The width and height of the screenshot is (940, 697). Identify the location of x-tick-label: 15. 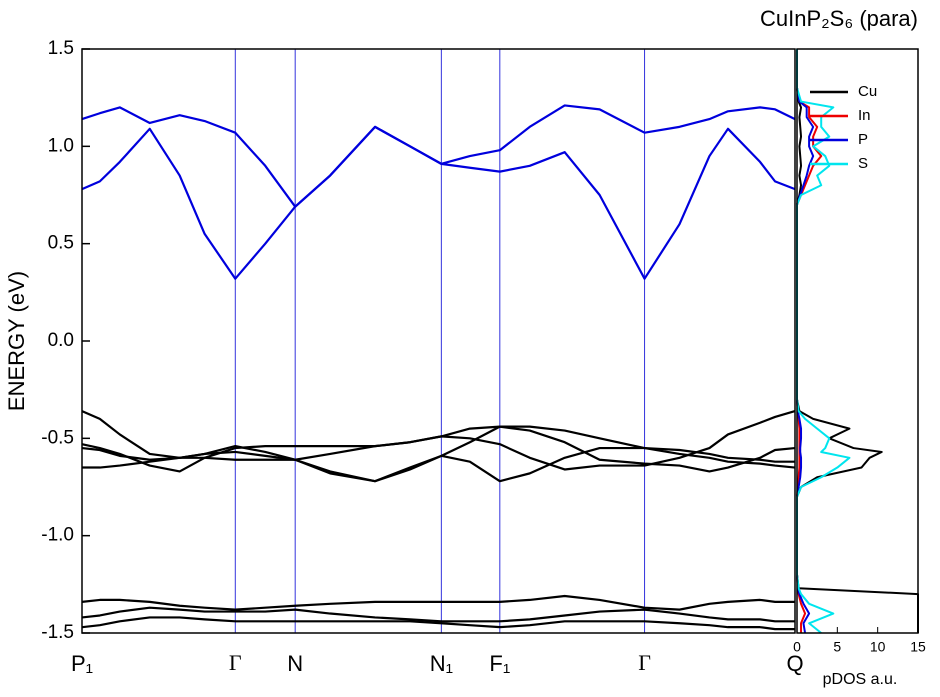
(918, 647).